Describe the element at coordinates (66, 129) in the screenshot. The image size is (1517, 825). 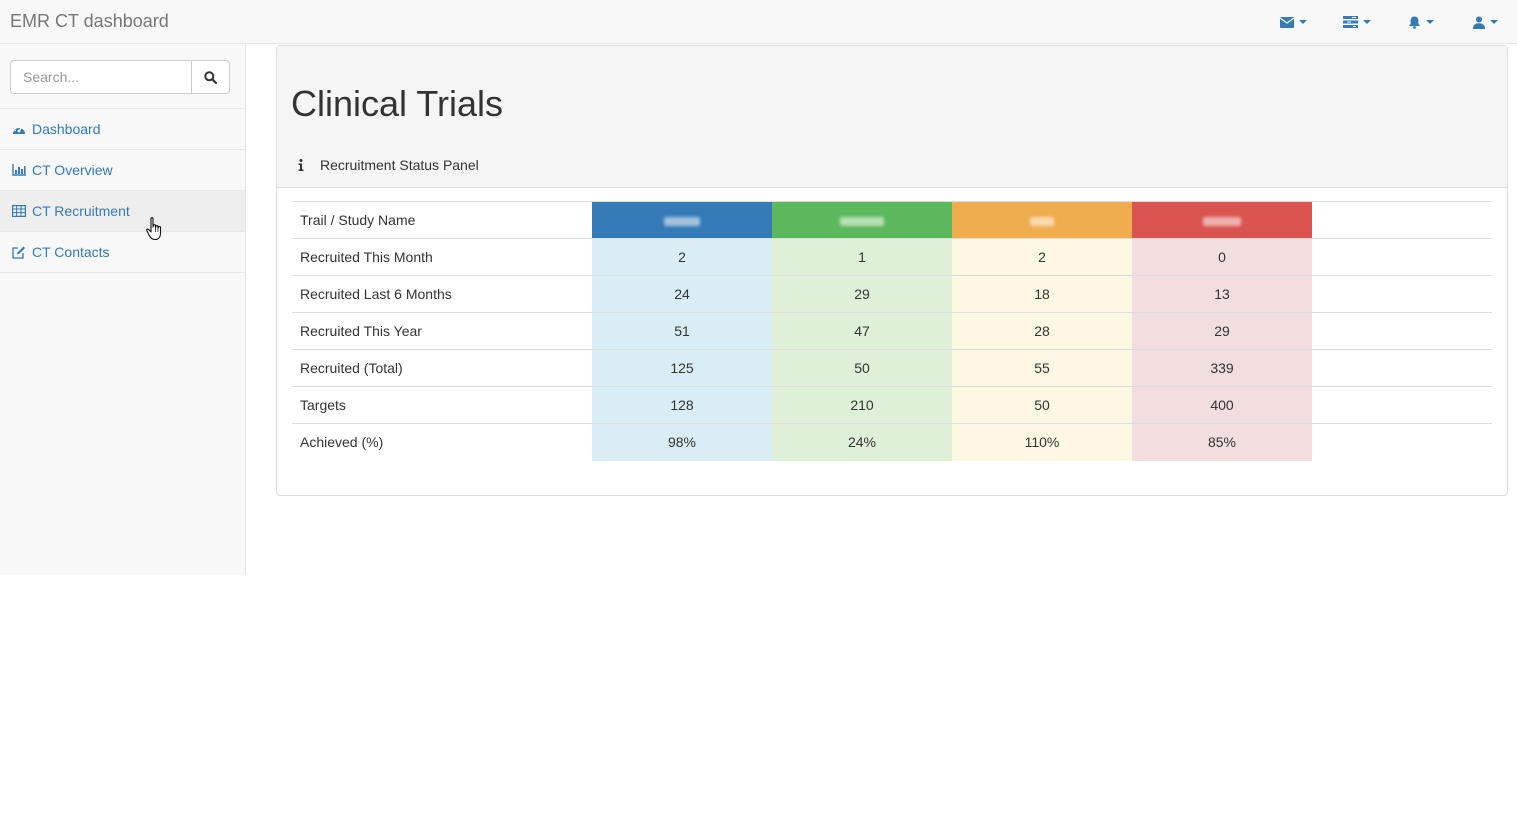
I see `sidebar-item-label: Dashboard` at that location.